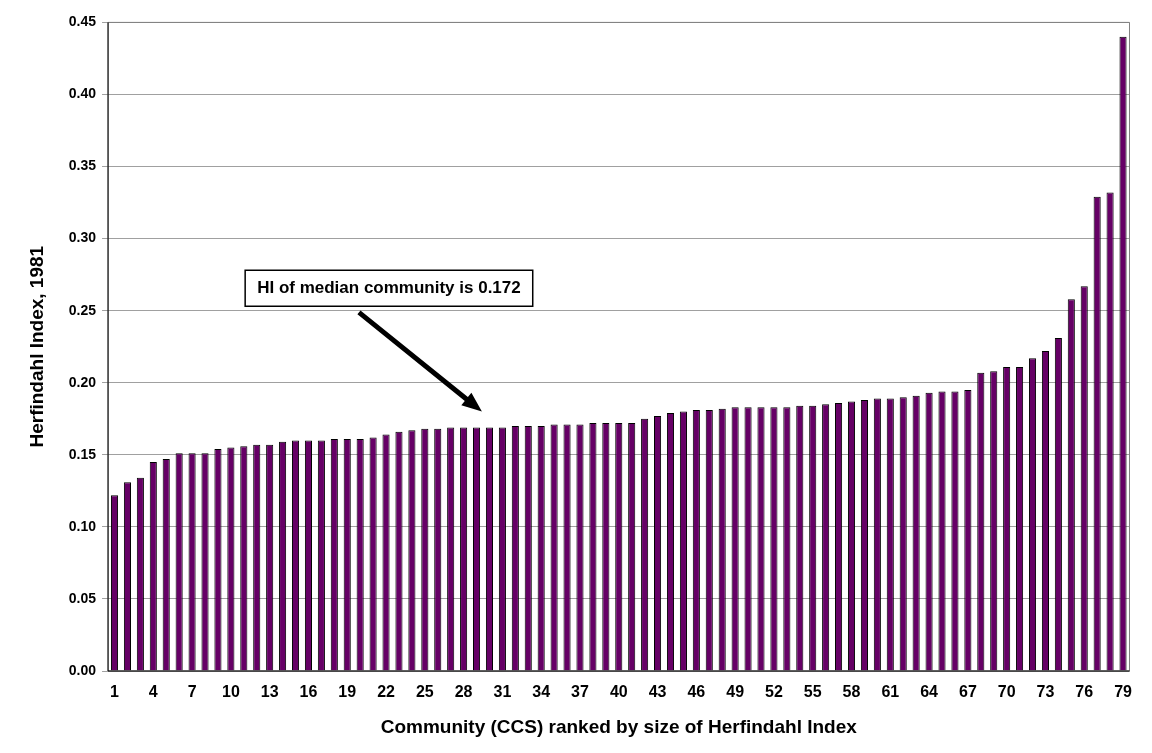 Image resolution: width=1152 pixels, height=753 pixels. What do you see at coordinates (1006, 692) in the screenshot?
I see `x-tick-label: 70` at bounding box center [1006, 692].